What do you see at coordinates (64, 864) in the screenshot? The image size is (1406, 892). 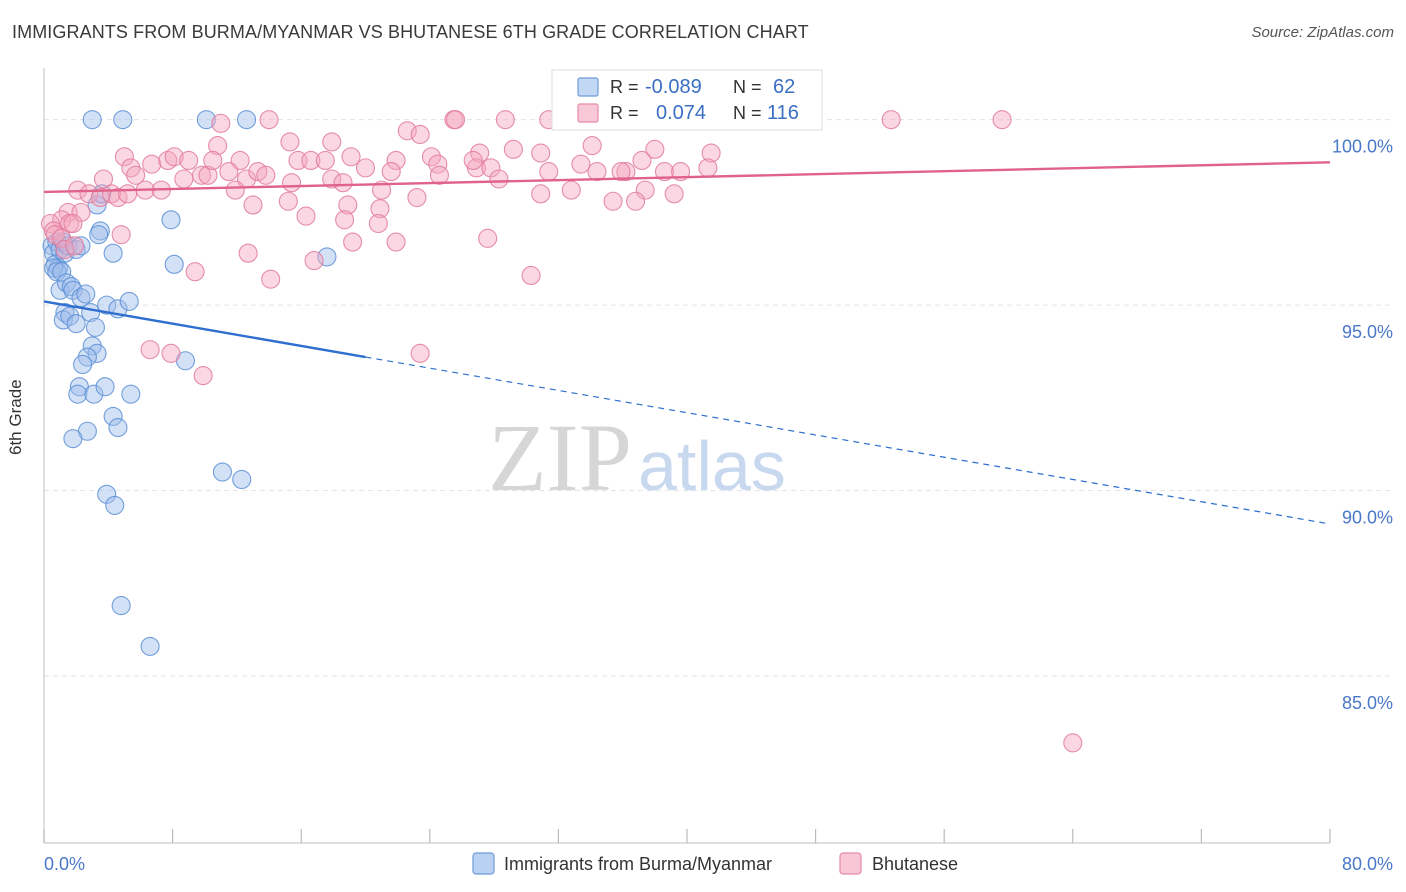 I see `x-tick-label-0: 0.0%` at bounding box center [64, 864].